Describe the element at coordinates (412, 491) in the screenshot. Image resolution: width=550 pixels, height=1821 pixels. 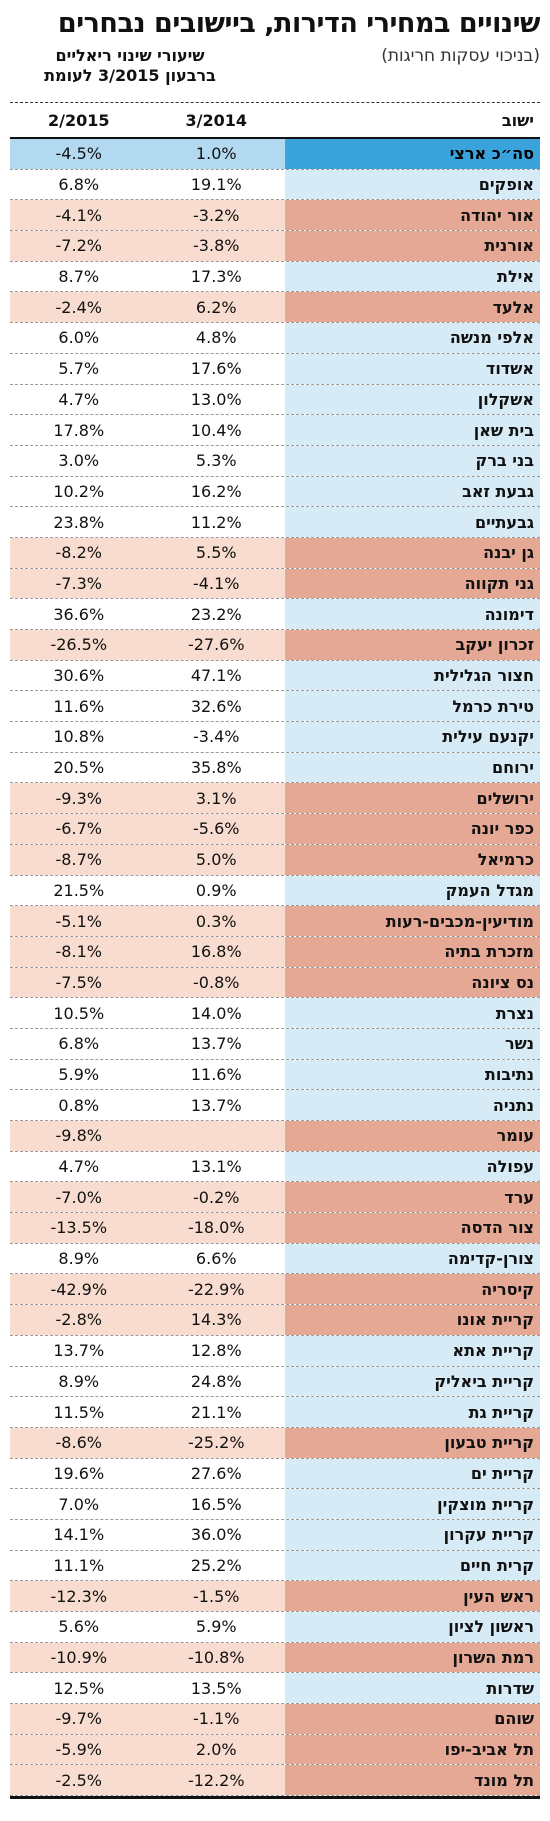
I see `settlement-name: גבעת זאב` at that location.